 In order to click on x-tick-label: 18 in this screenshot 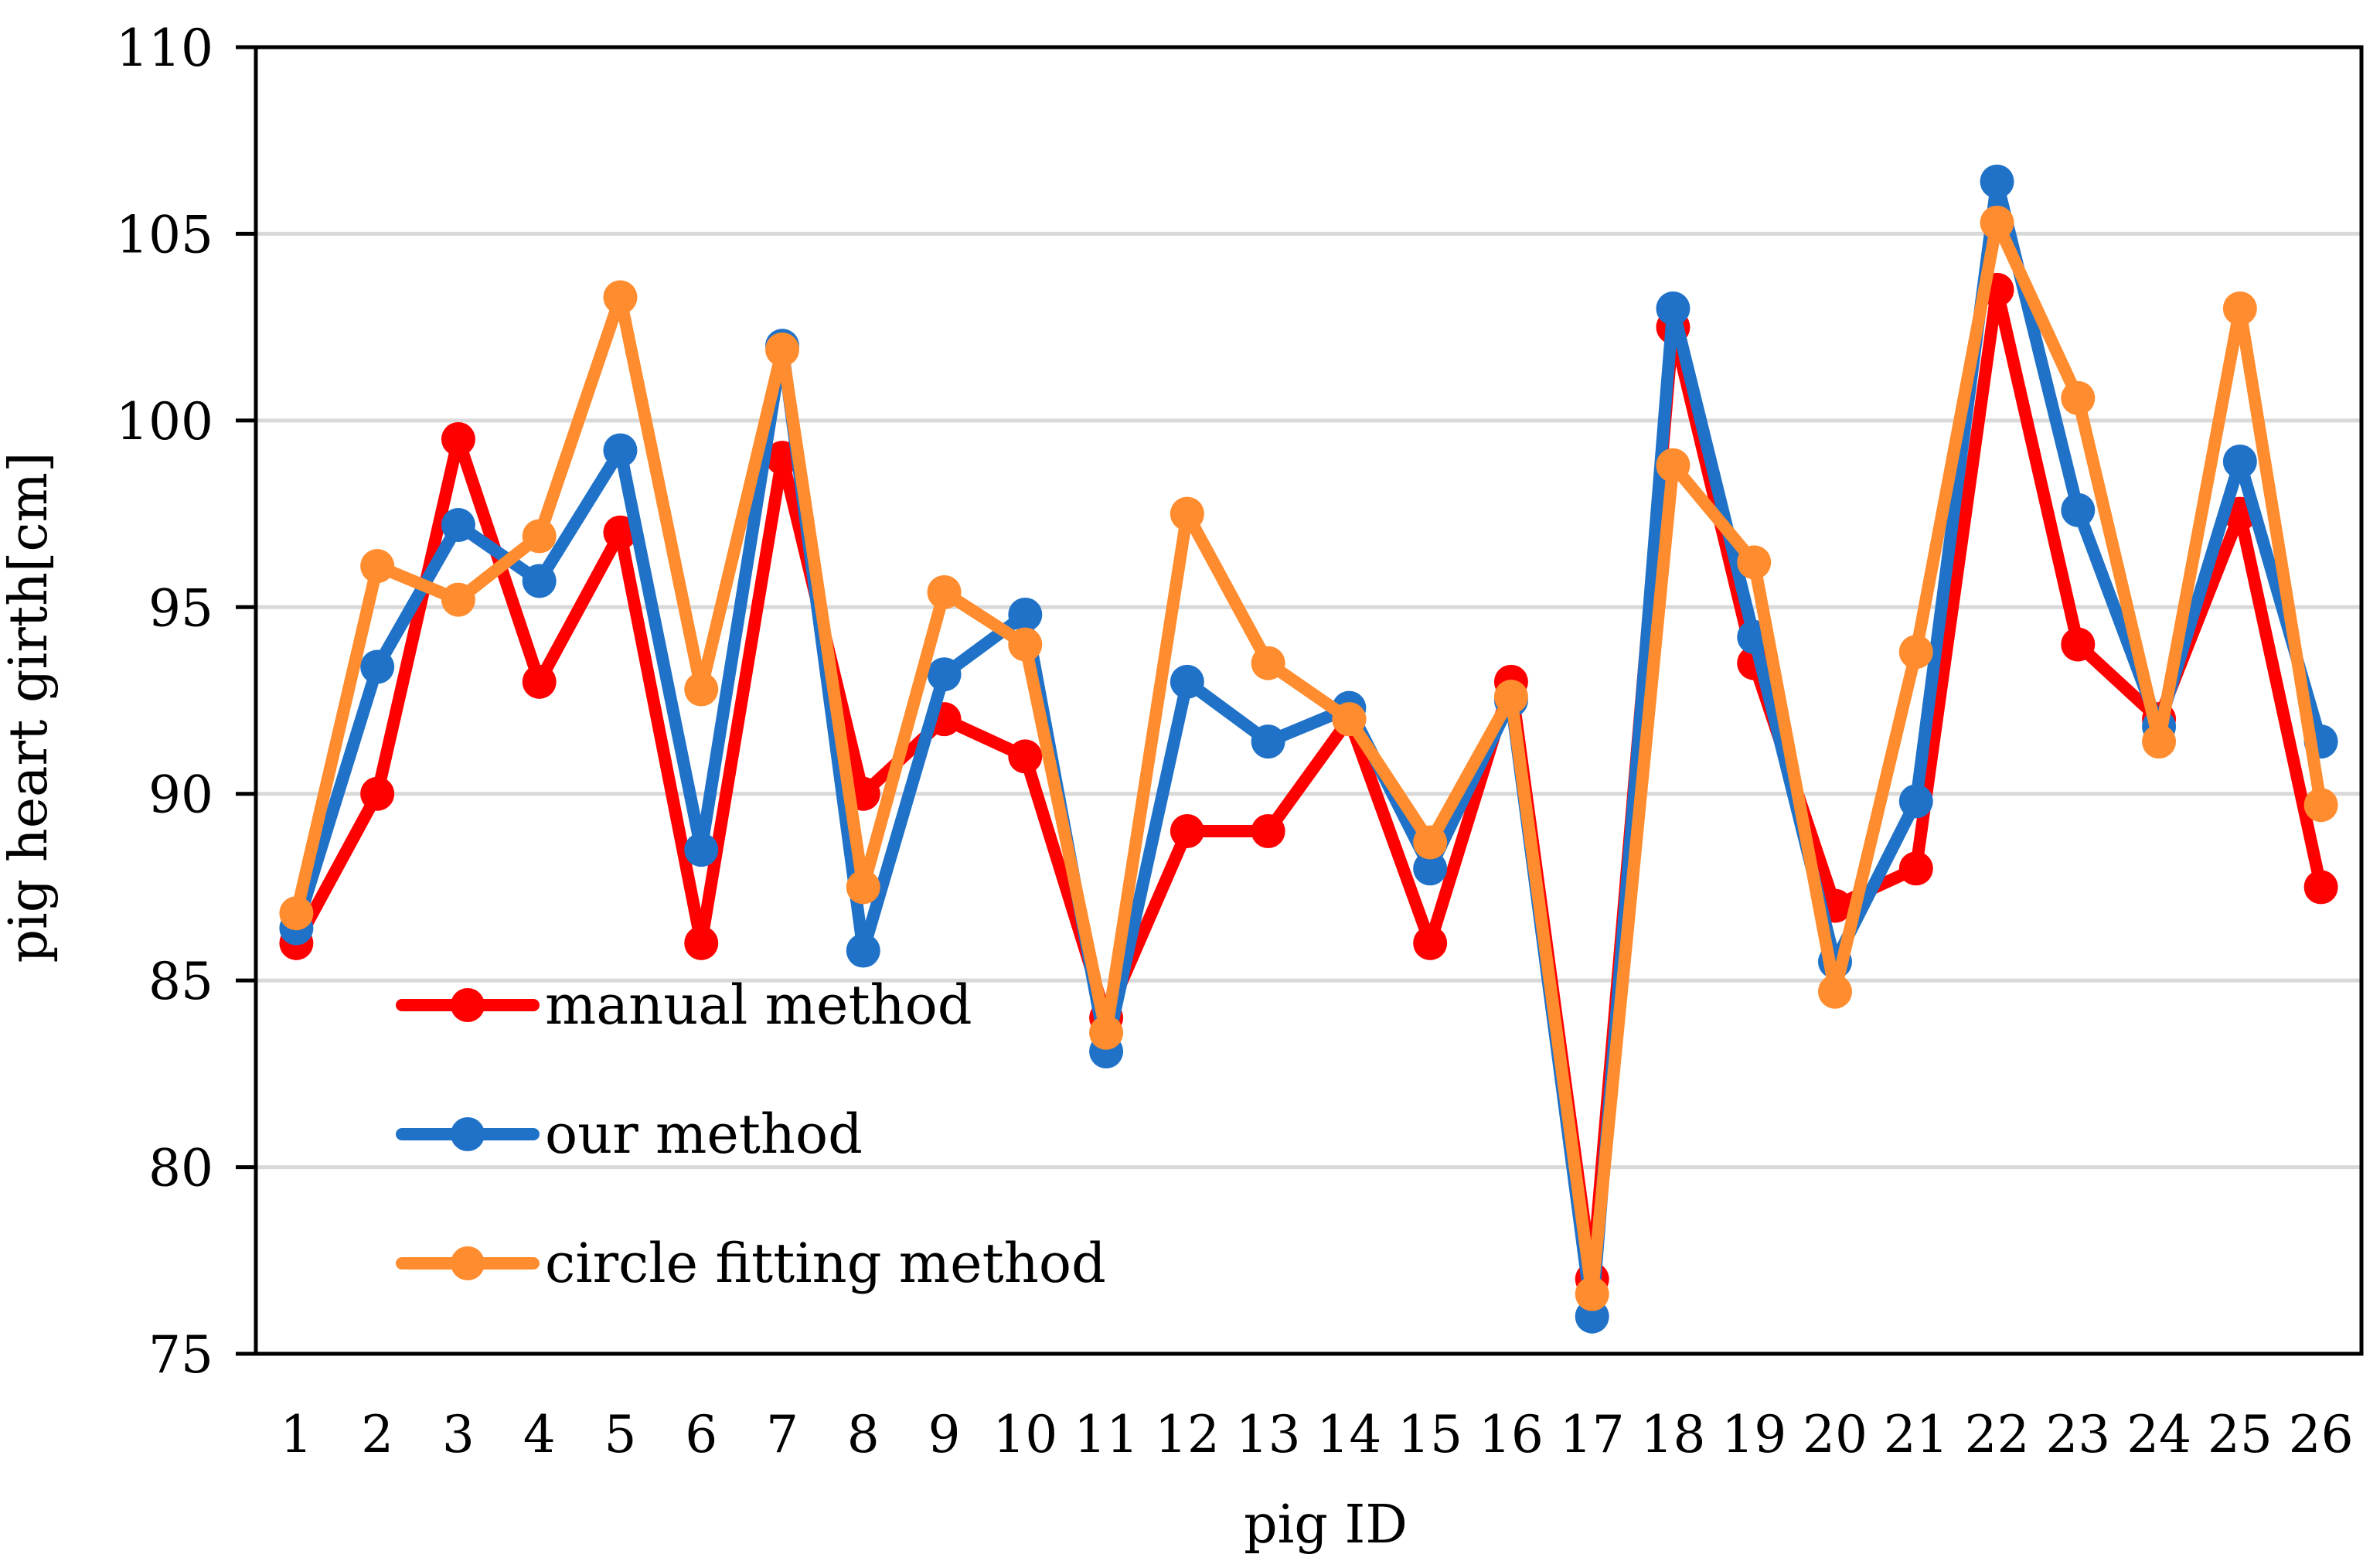, I will do `click(1673, 1435)`.